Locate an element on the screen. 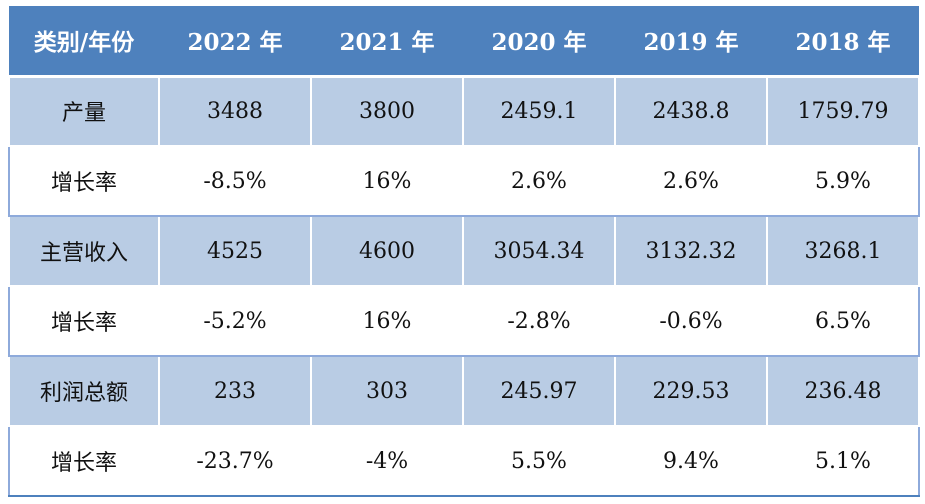  table-row: 增长率 -23.7% -4% 5.5% 9.4% 5.1% is located at coordinates (464, 461).